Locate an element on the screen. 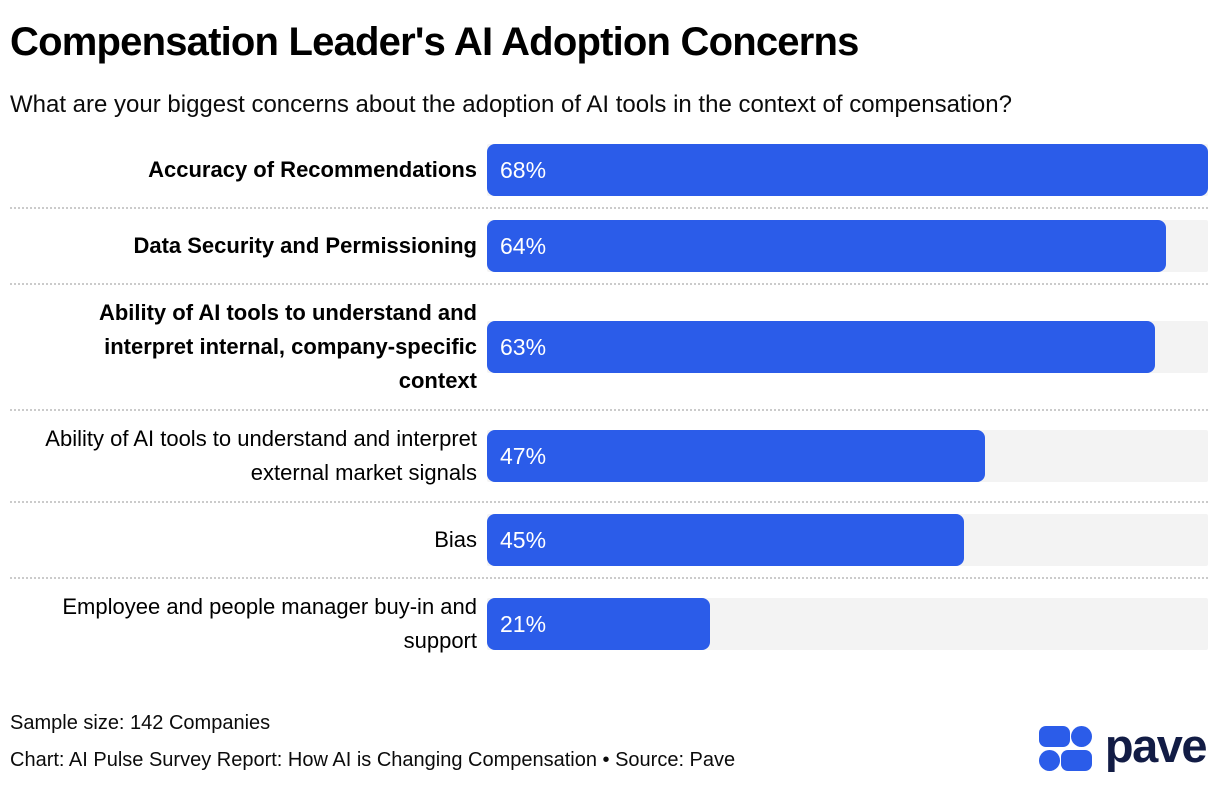  pave-logo: pave is located at coordinates (1123, 749).